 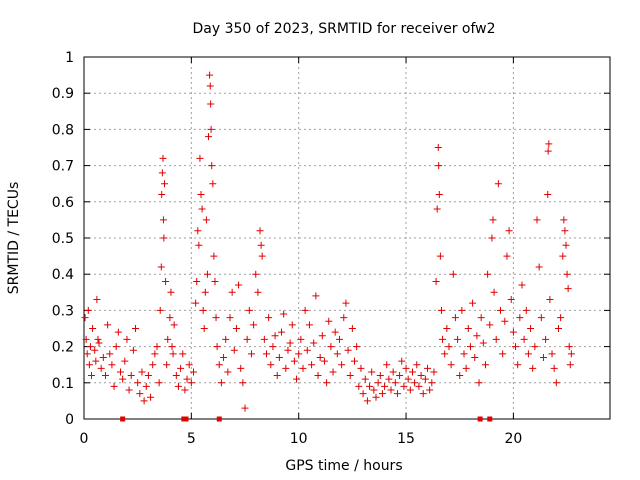 I want to click on y-tick-label: 0.8, so click(x=63, y=130).